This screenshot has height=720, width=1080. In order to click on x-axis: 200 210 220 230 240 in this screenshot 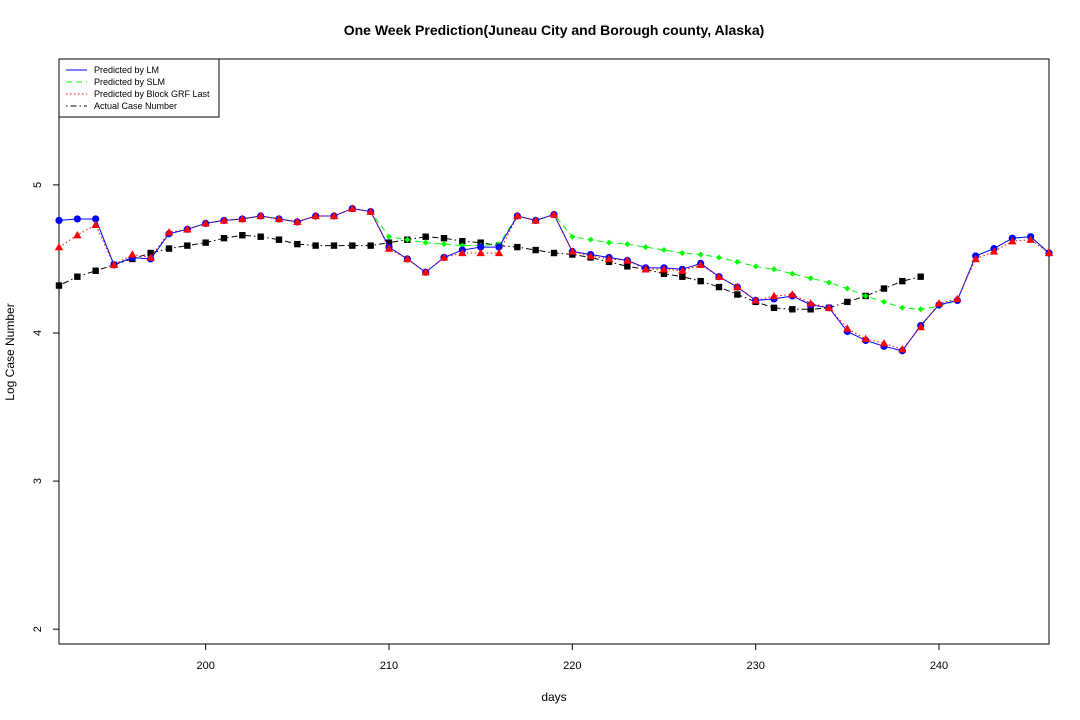, I will do `click(572, 658)`.